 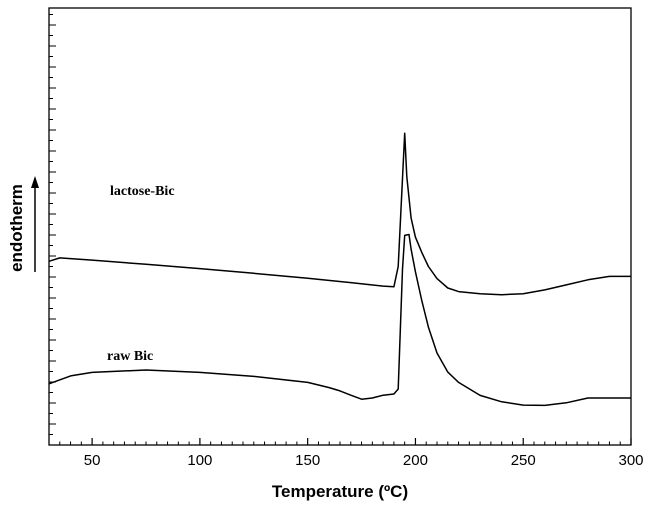 I want to click on x-tick-label: 300, so click(x=630, y=460).